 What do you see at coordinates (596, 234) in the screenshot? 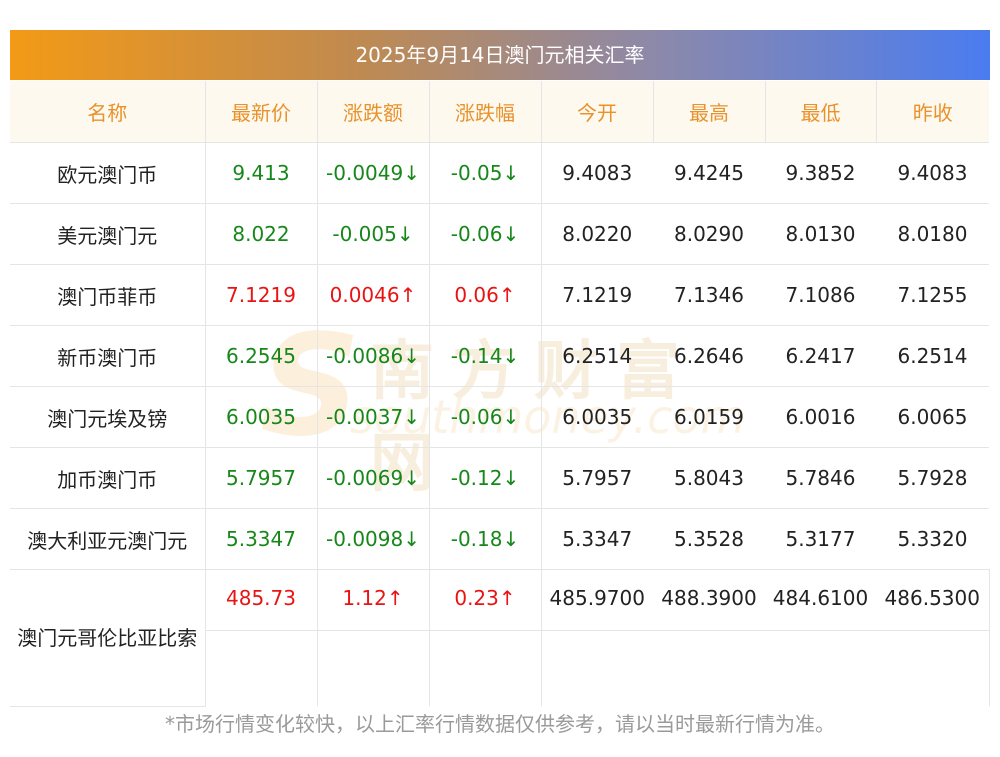
I see `cell-open: 8.0220` at bounding box center [596, 234].